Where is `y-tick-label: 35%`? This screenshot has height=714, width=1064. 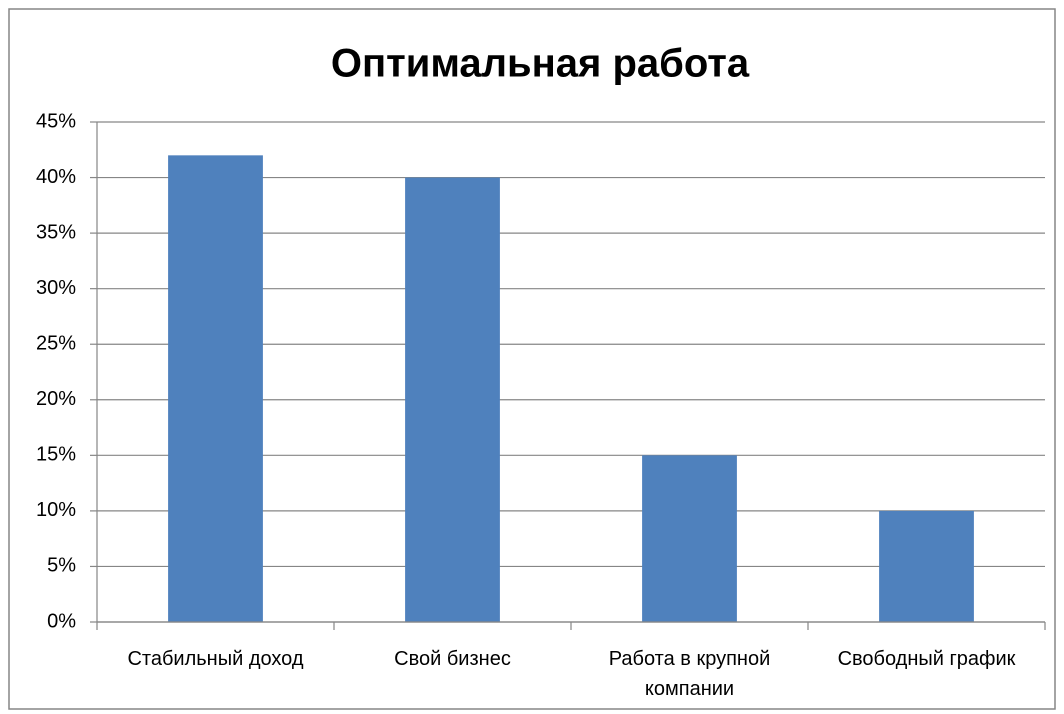
y-tick-label: 35% is located at coordinates (56, 232).